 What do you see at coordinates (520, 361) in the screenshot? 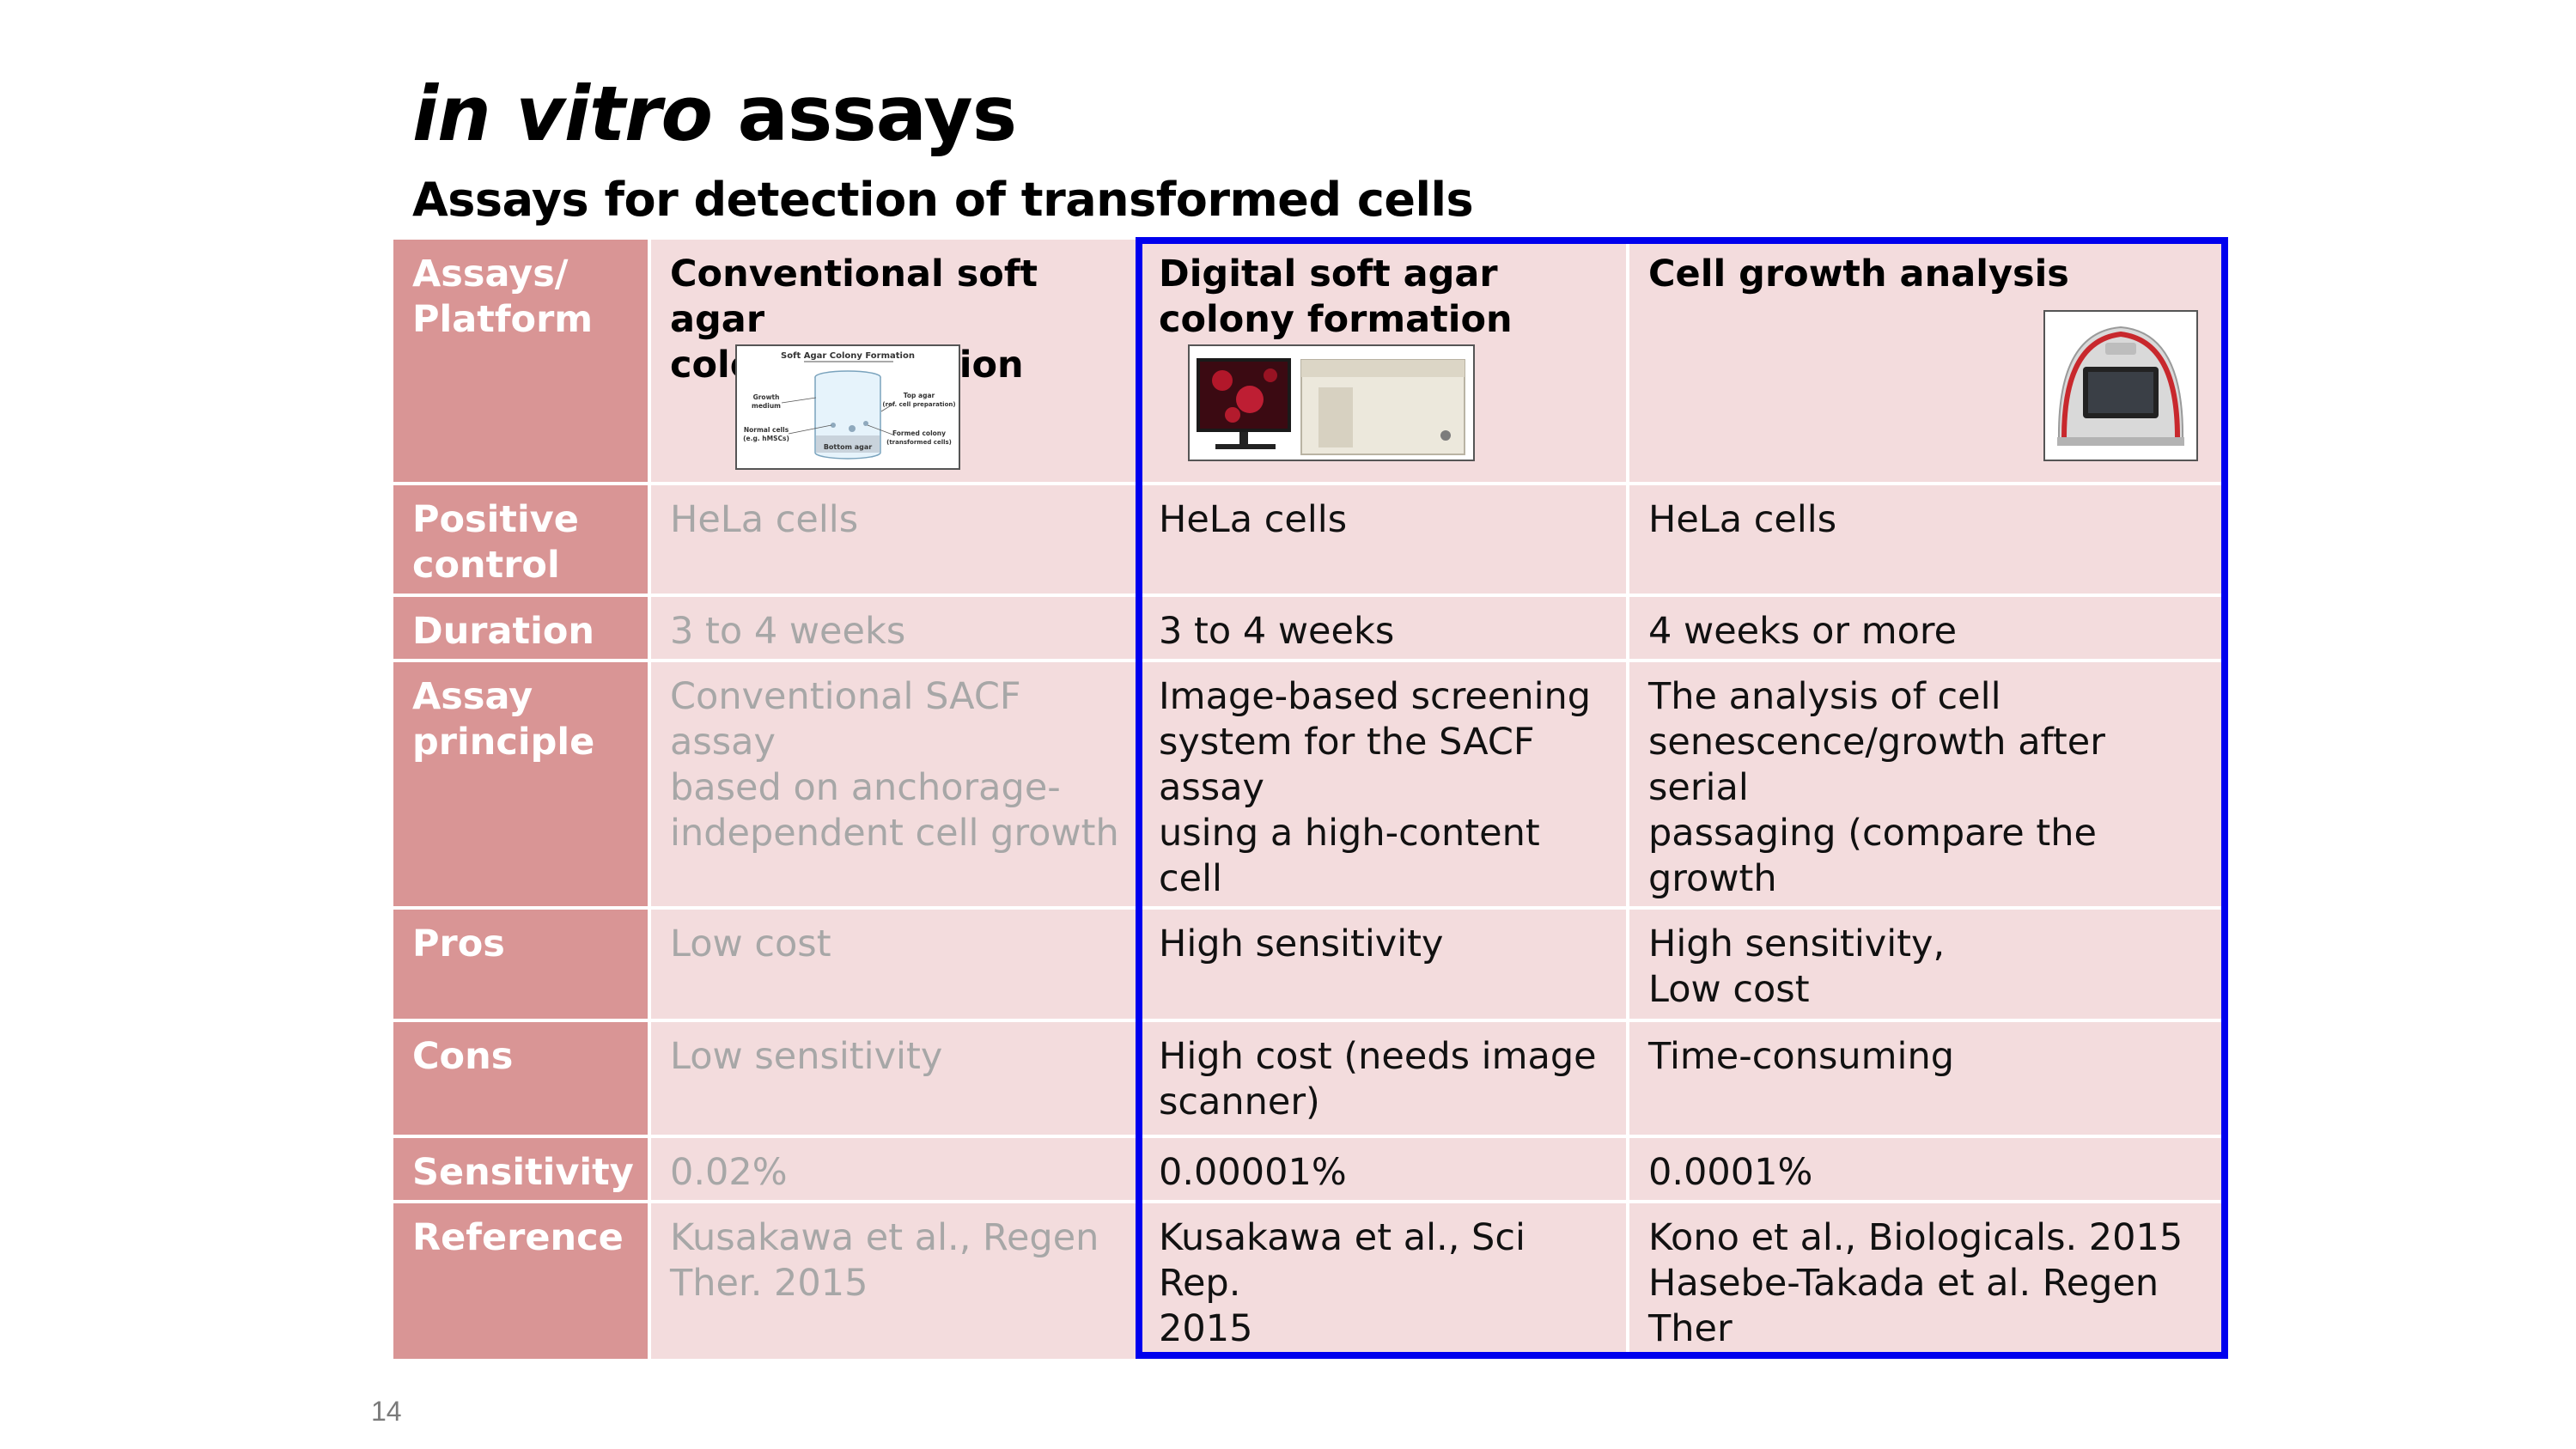
I see `header-label-cell: Assays/ Platform` at bounding box center [520, 361].